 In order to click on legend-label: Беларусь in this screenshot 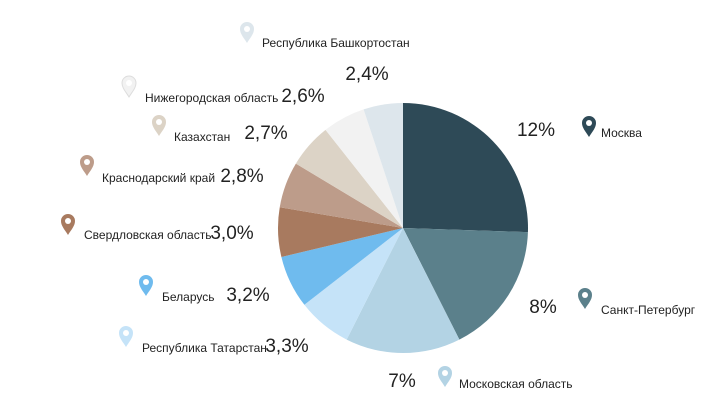, I will do `click(188, 297)`.